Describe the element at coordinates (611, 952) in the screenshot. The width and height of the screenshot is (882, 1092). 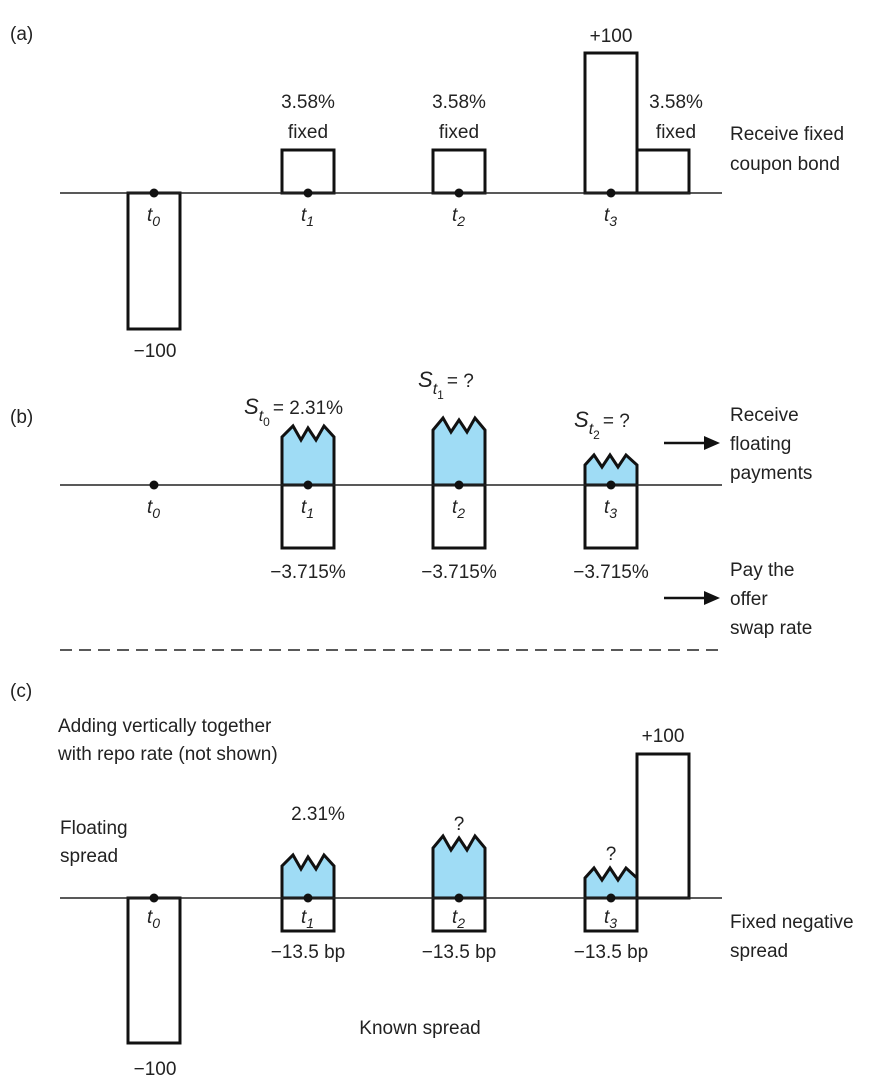
I see `spread-value-3: −13.5 bp` at that location.